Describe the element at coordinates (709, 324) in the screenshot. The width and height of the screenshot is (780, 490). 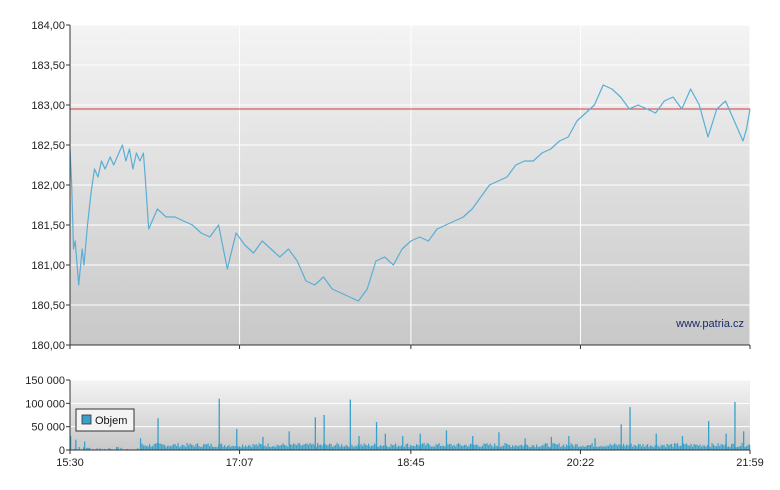
I see `watermark: www.patria.cz` at that location.